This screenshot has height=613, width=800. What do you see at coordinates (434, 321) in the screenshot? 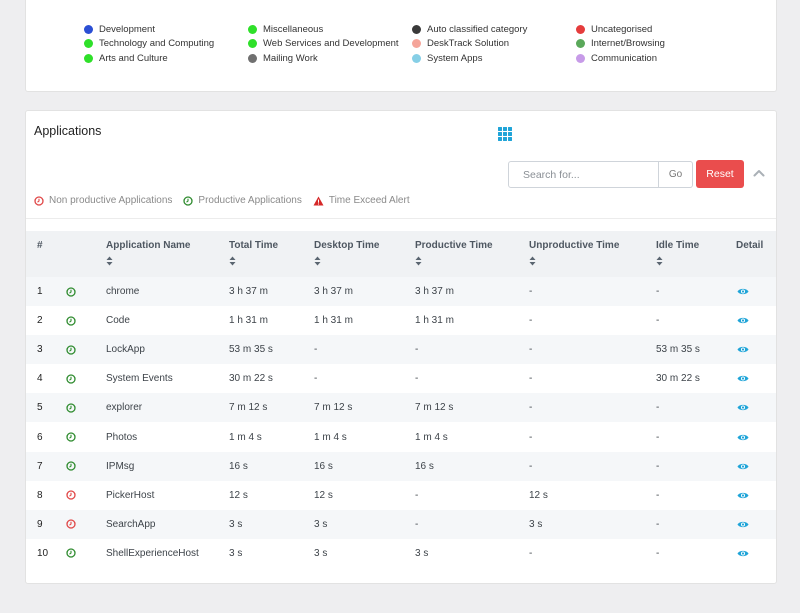
I see `cell-productive: 1 h 31 m` at bounding box center [434, 321].